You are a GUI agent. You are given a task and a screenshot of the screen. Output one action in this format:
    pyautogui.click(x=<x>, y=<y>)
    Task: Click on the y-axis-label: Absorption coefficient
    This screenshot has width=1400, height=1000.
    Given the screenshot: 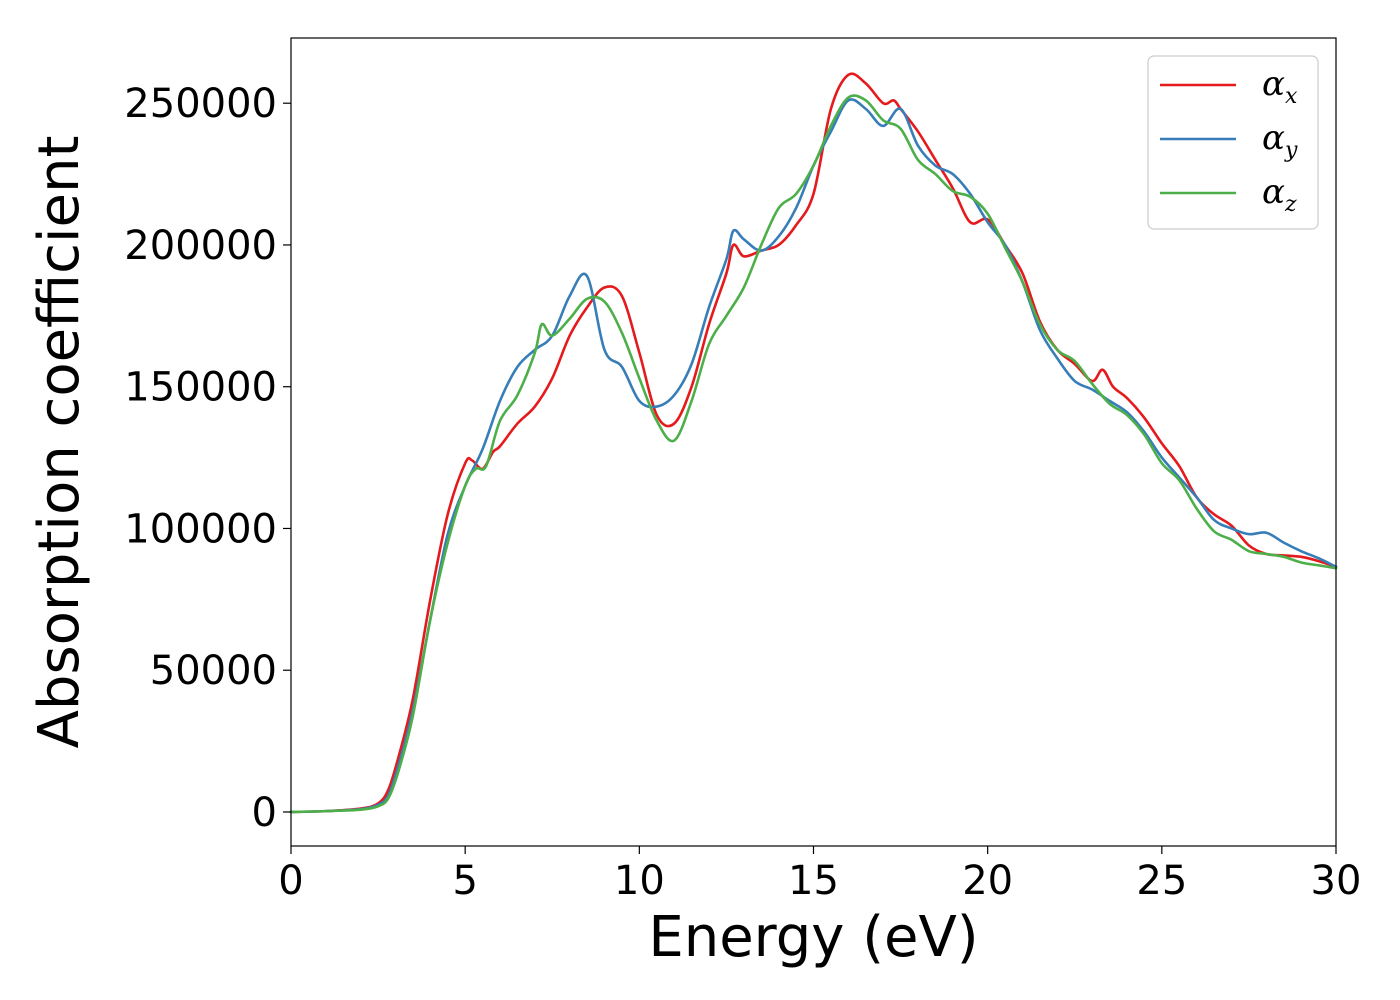 What is the action you would take?
    pyautogui.click(x=59, y=442)
    